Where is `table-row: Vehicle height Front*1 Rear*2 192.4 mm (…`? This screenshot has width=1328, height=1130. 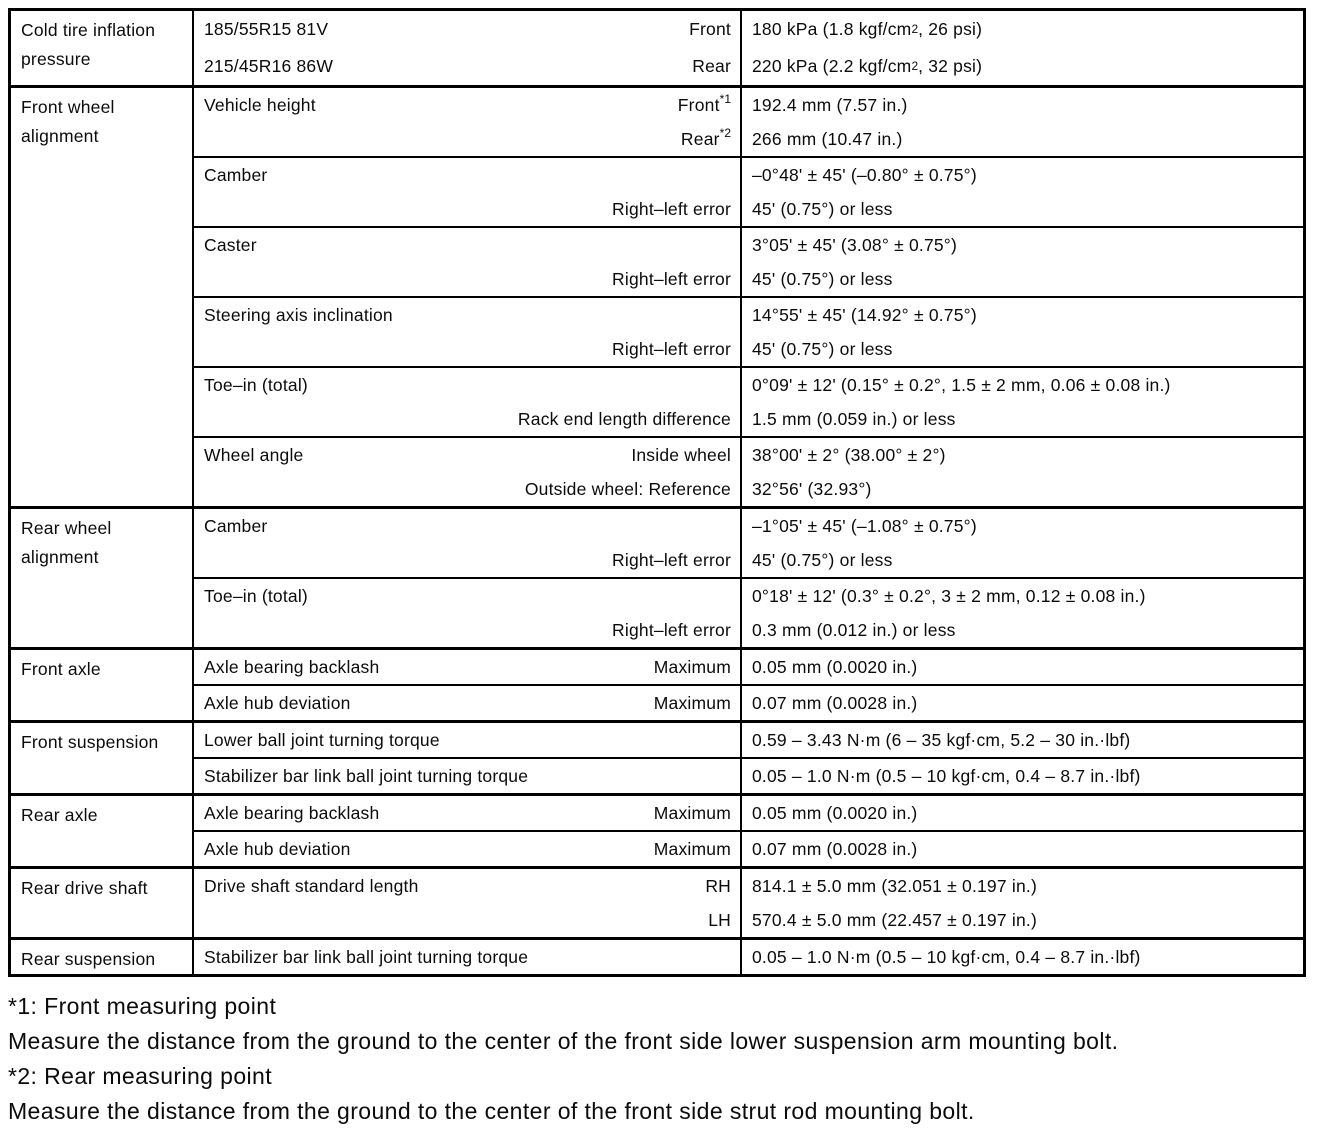
table-row: Vehicle height Front*1 Rear*2 192.4 mm (… is located at coordinates (748, 122).